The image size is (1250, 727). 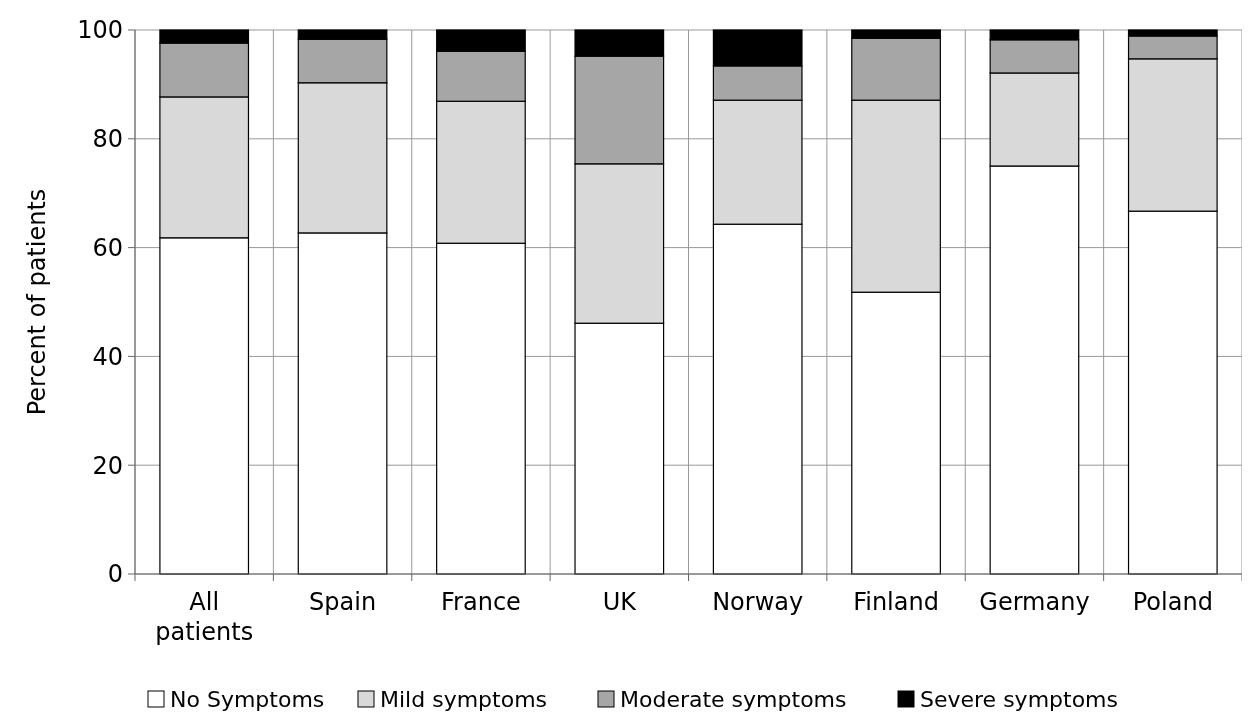 I want to click on y-tick-label: 100, so click(x=100, y=30).